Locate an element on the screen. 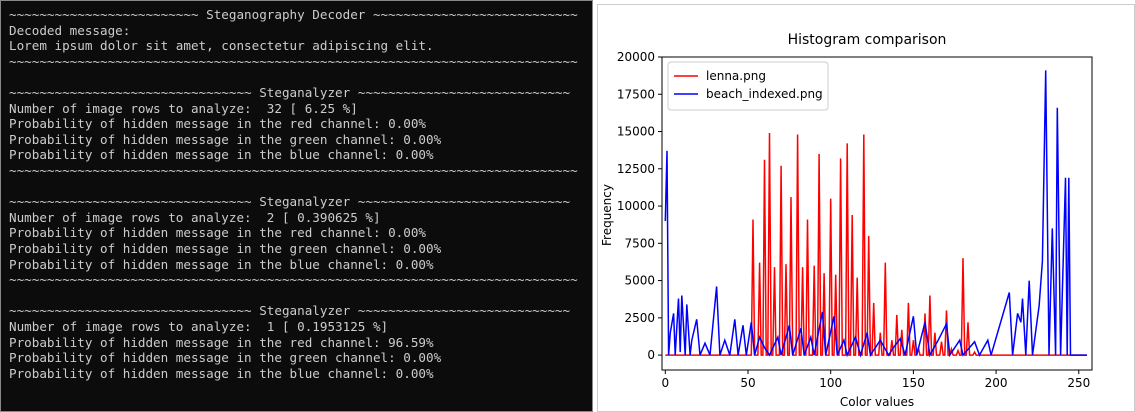  legend-label: beach_indexed.png is located at coordinates (764, 94).